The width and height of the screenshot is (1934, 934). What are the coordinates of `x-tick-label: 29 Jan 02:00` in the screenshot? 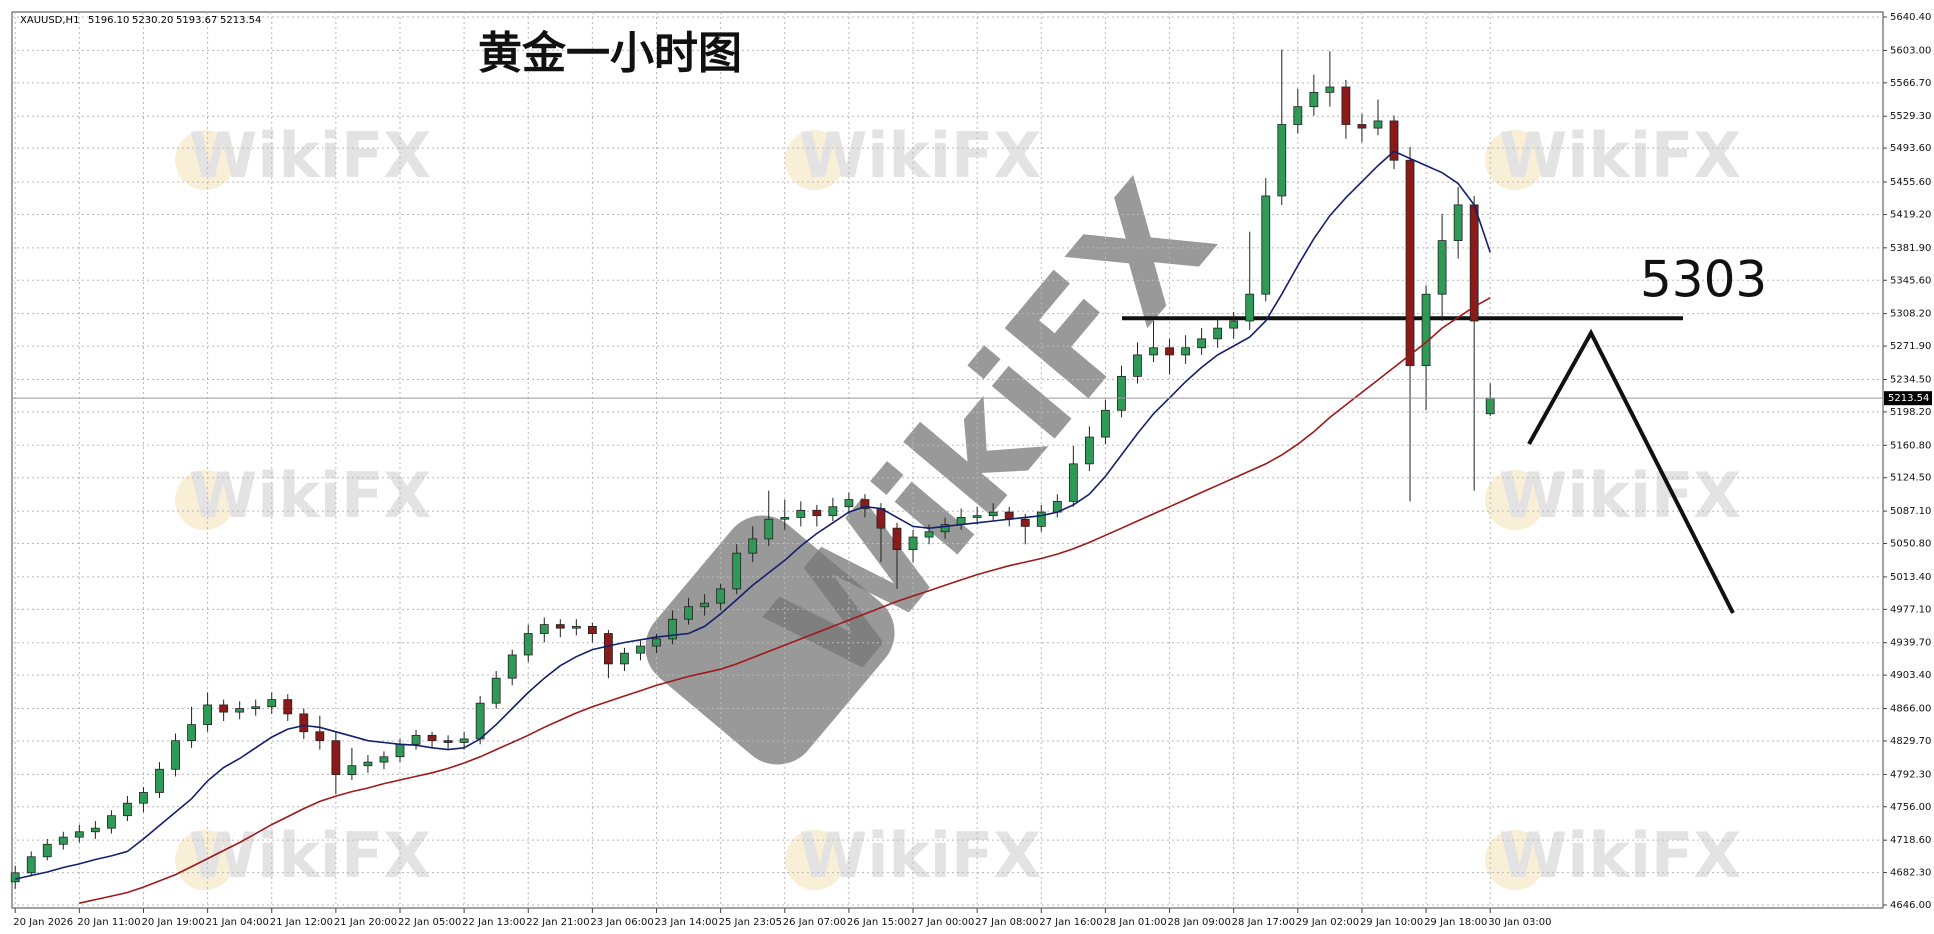 It's located at (1327, 922).